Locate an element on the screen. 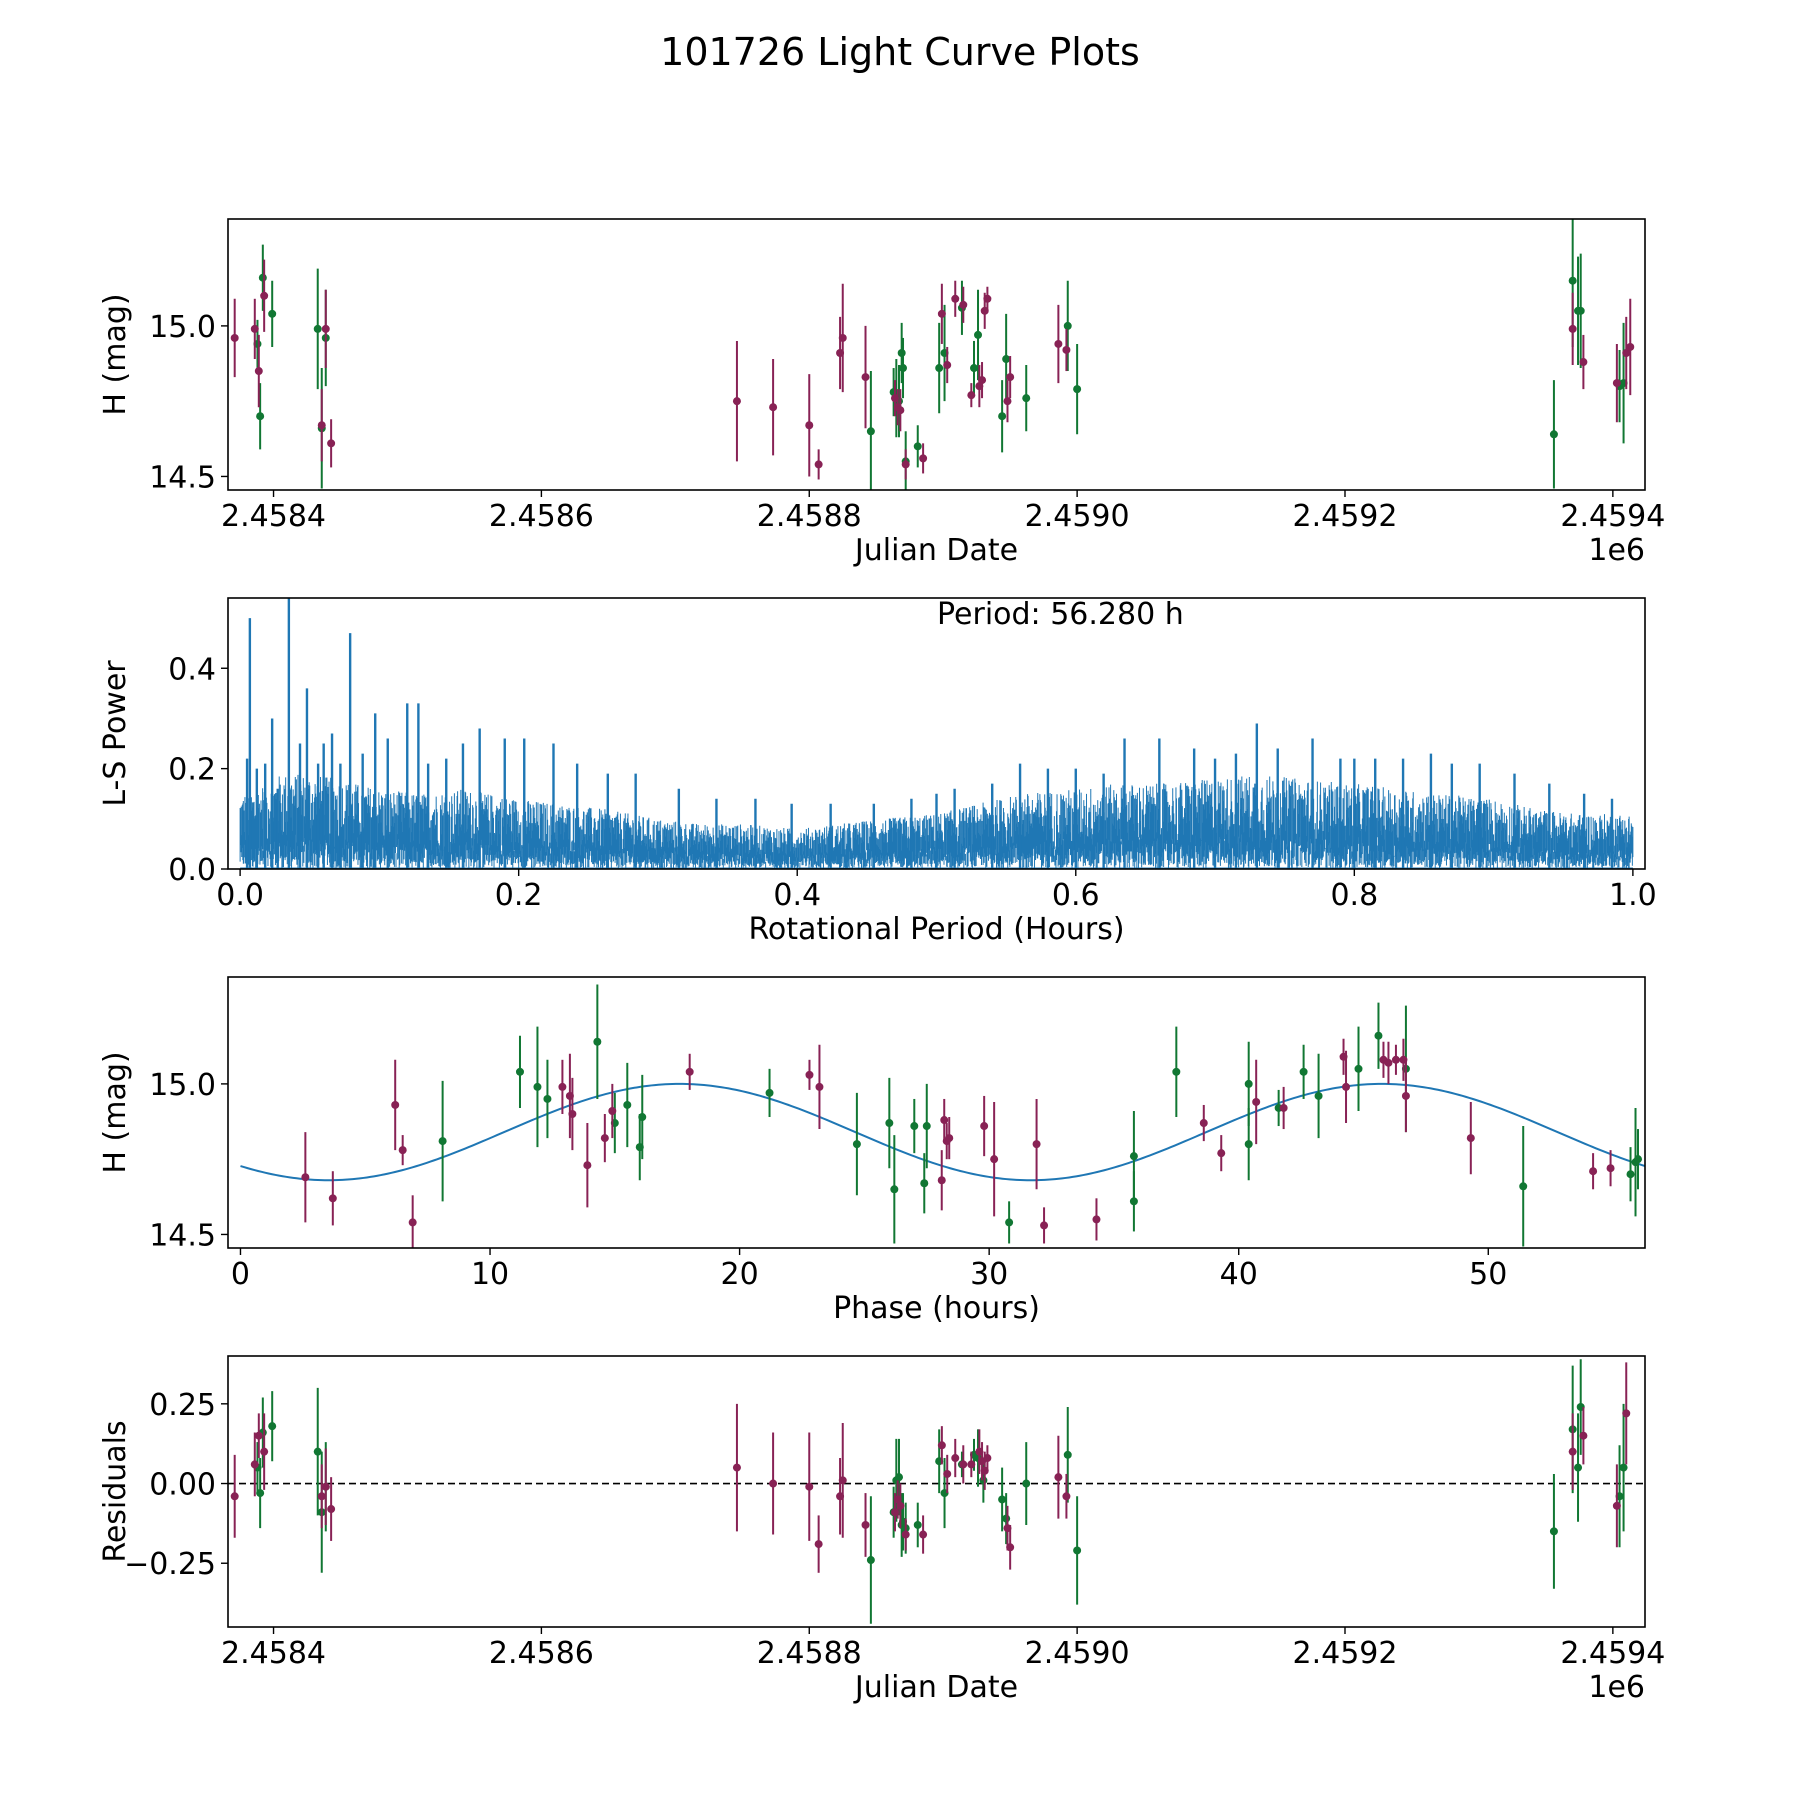 The height and width of the screenshot is (1800, 1800). y-tick-label: 0.4 is located at coordinates (192, 669).